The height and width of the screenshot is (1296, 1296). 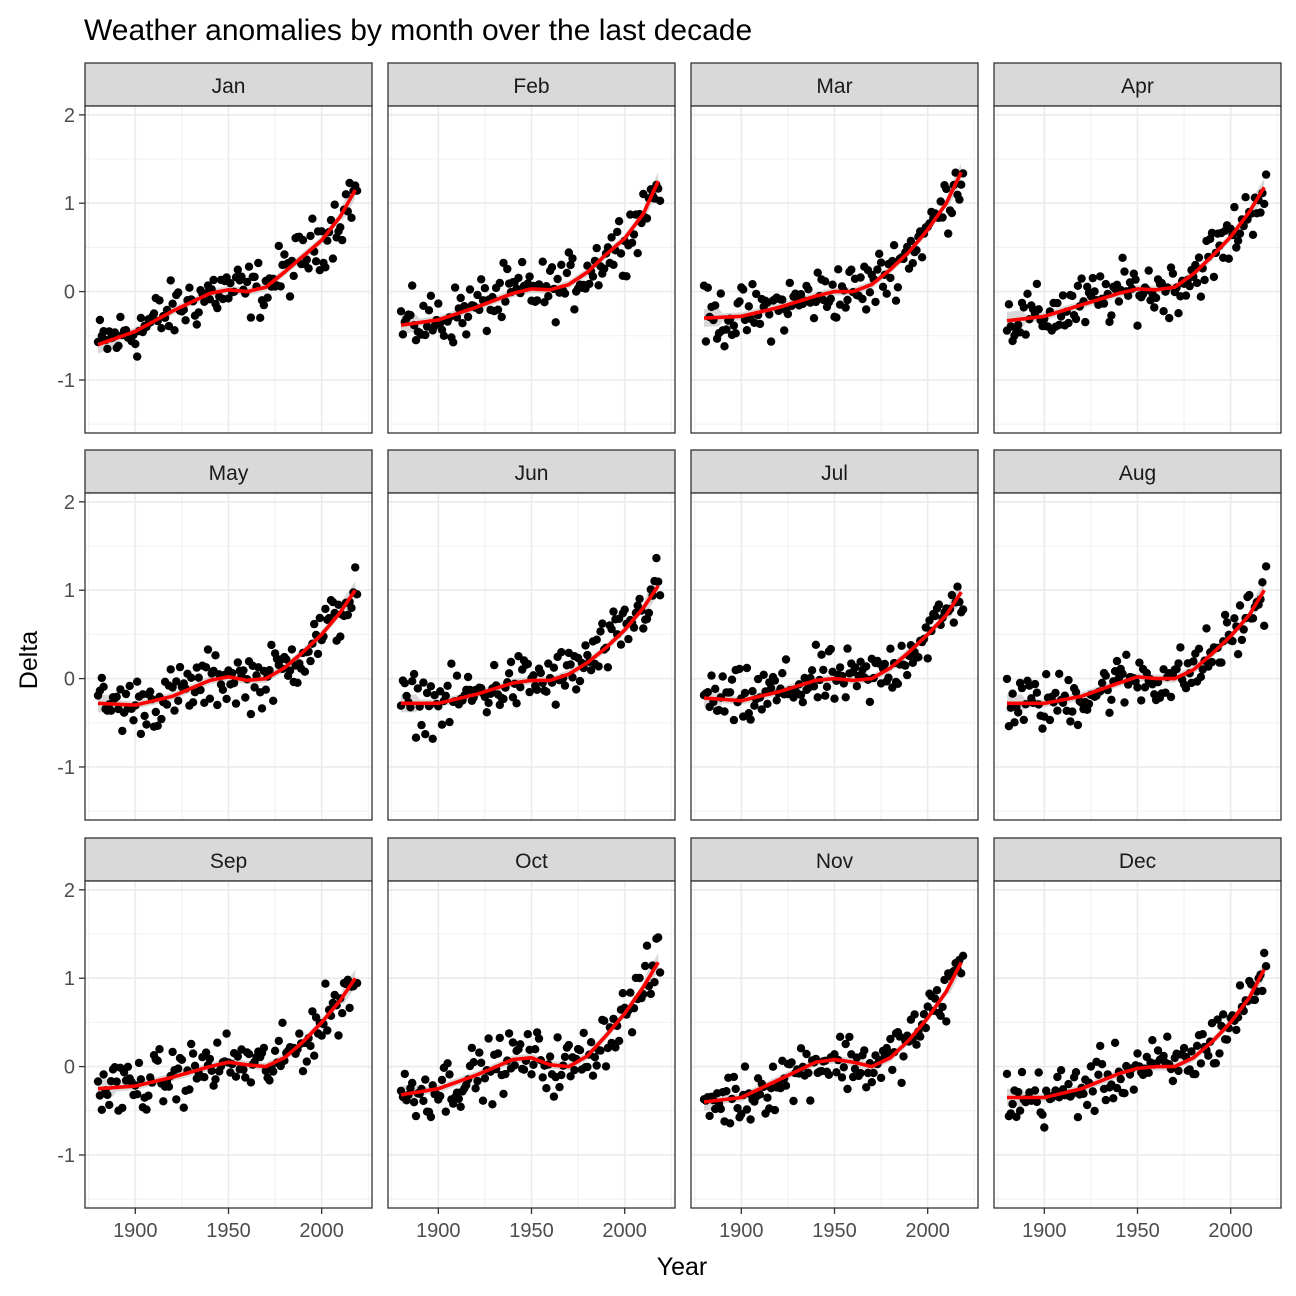 I want to click on y-tick-label: 0, so click(x=69, y=1068).